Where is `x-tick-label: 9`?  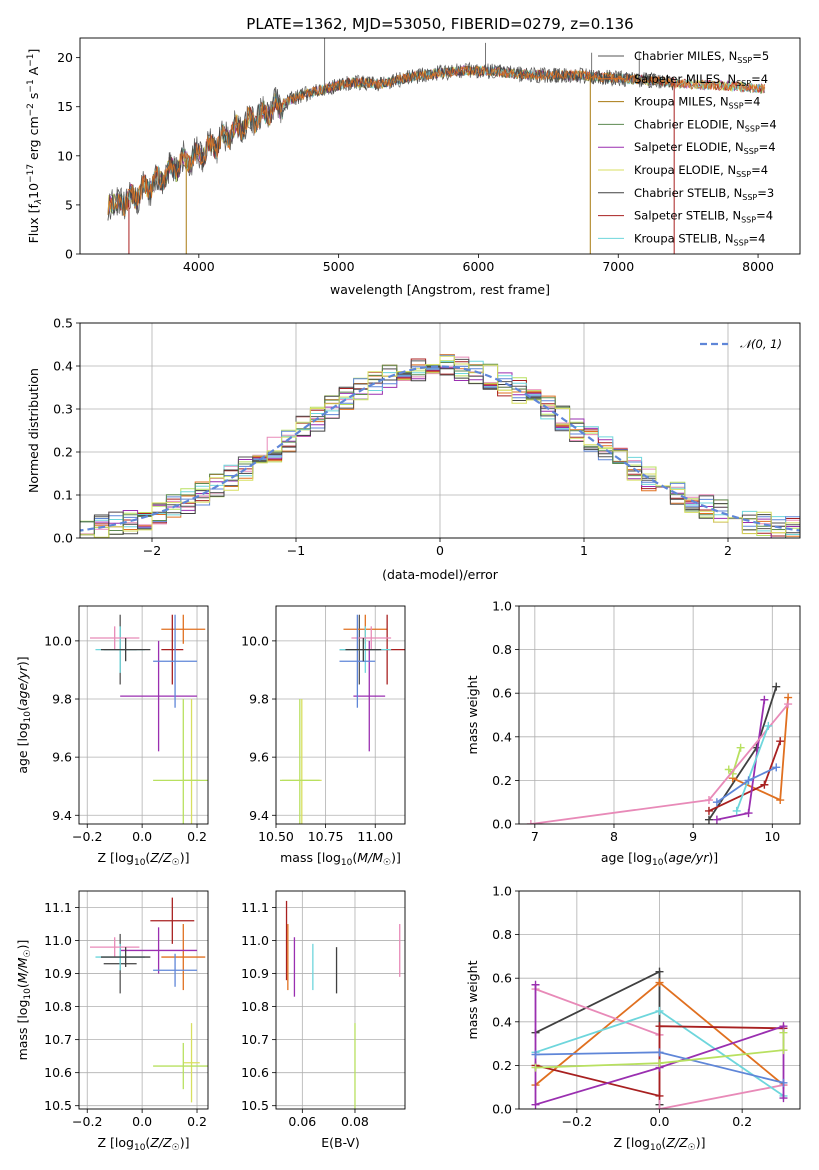 x-tick-label: 9 is located at coordinates (693, 836).